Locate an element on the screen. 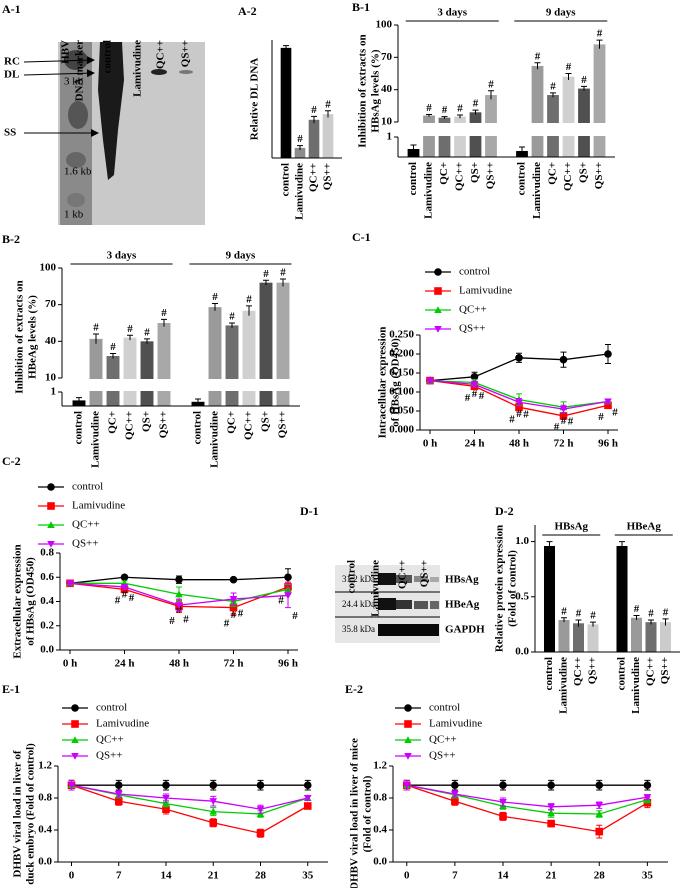 The width and height of the screenshot is (685, 888). protein-label: GAPDH is located at coordinates (465, 630).